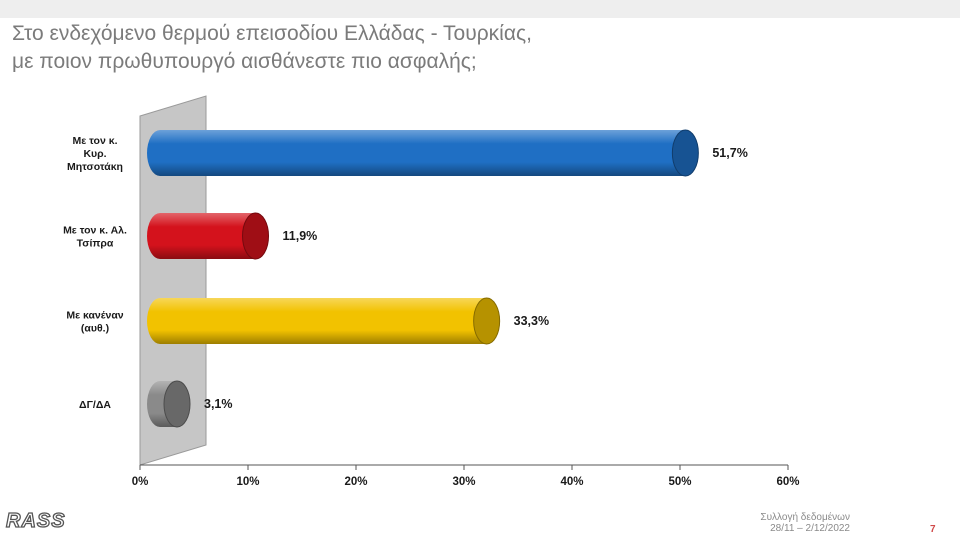  I want to click on x-tick-label: 0%, so click(140, 482).